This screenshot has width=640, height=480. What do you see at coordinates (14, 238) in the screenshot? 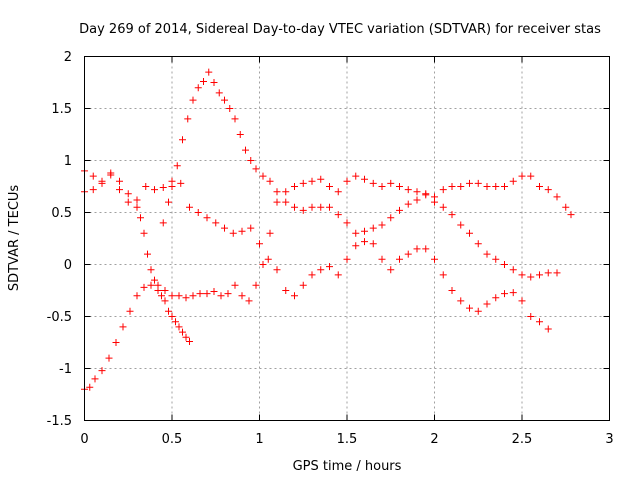
I see `y-axis-label: SDTVAR / TECUs` at bounding box center [14, 238].